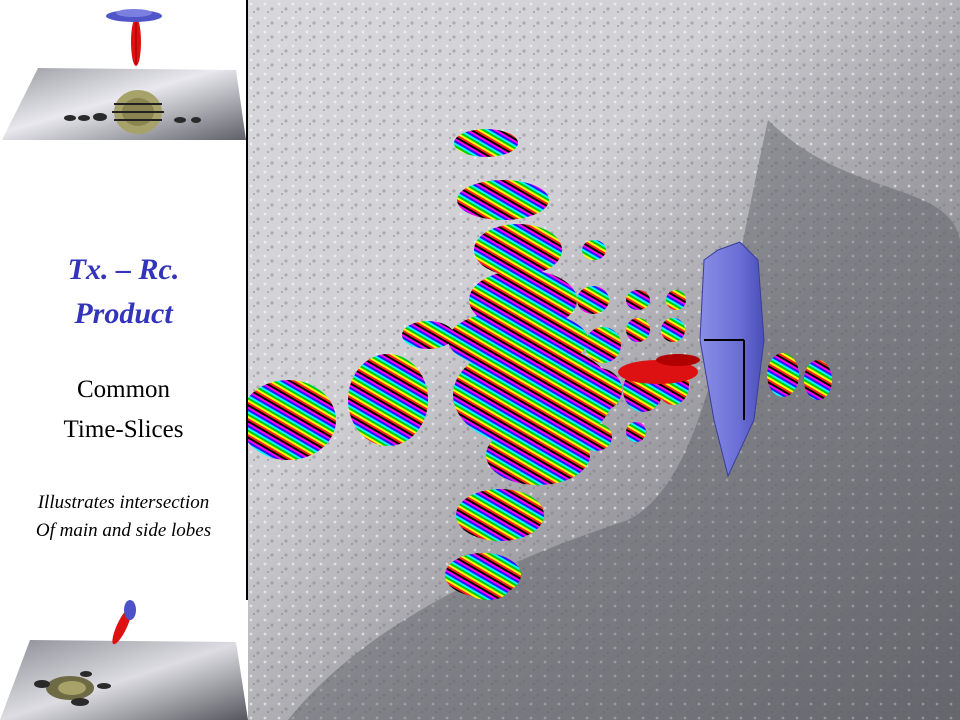 Image resolution: width=960 pixels, height=720 pixels. Describe the element at coordinates (123, 75) in the screenshot. I see `top-seafloor-thumbnail` at that location.